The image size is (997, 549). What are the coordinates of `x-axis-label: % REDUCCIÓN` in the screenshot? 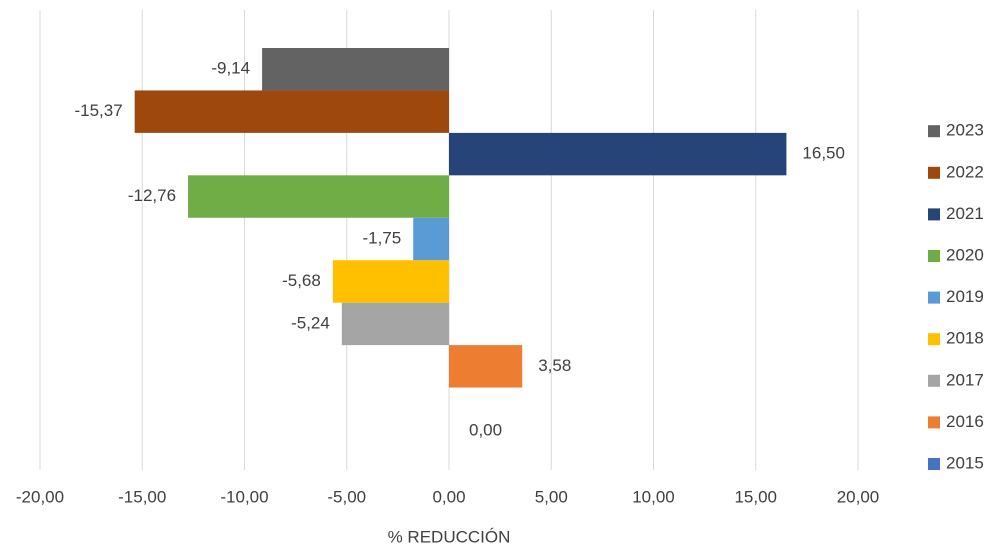 It's located at (449, 536).